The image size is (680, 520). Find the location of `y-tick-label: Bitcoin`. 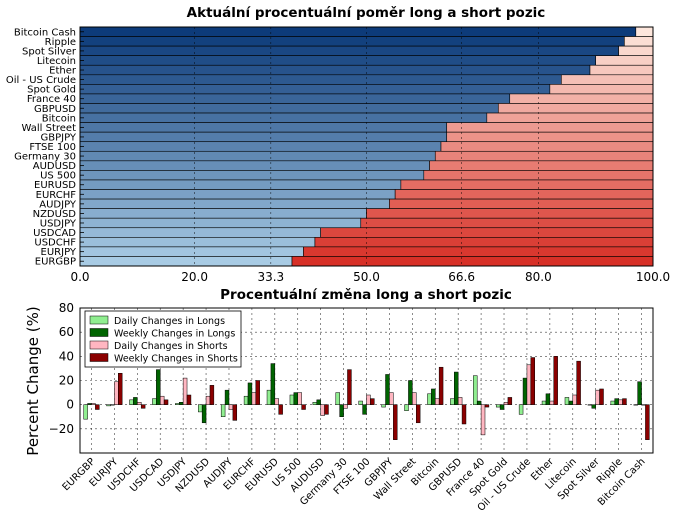

y-tick-label: Bitcoin is located at coordinates (59, 118).